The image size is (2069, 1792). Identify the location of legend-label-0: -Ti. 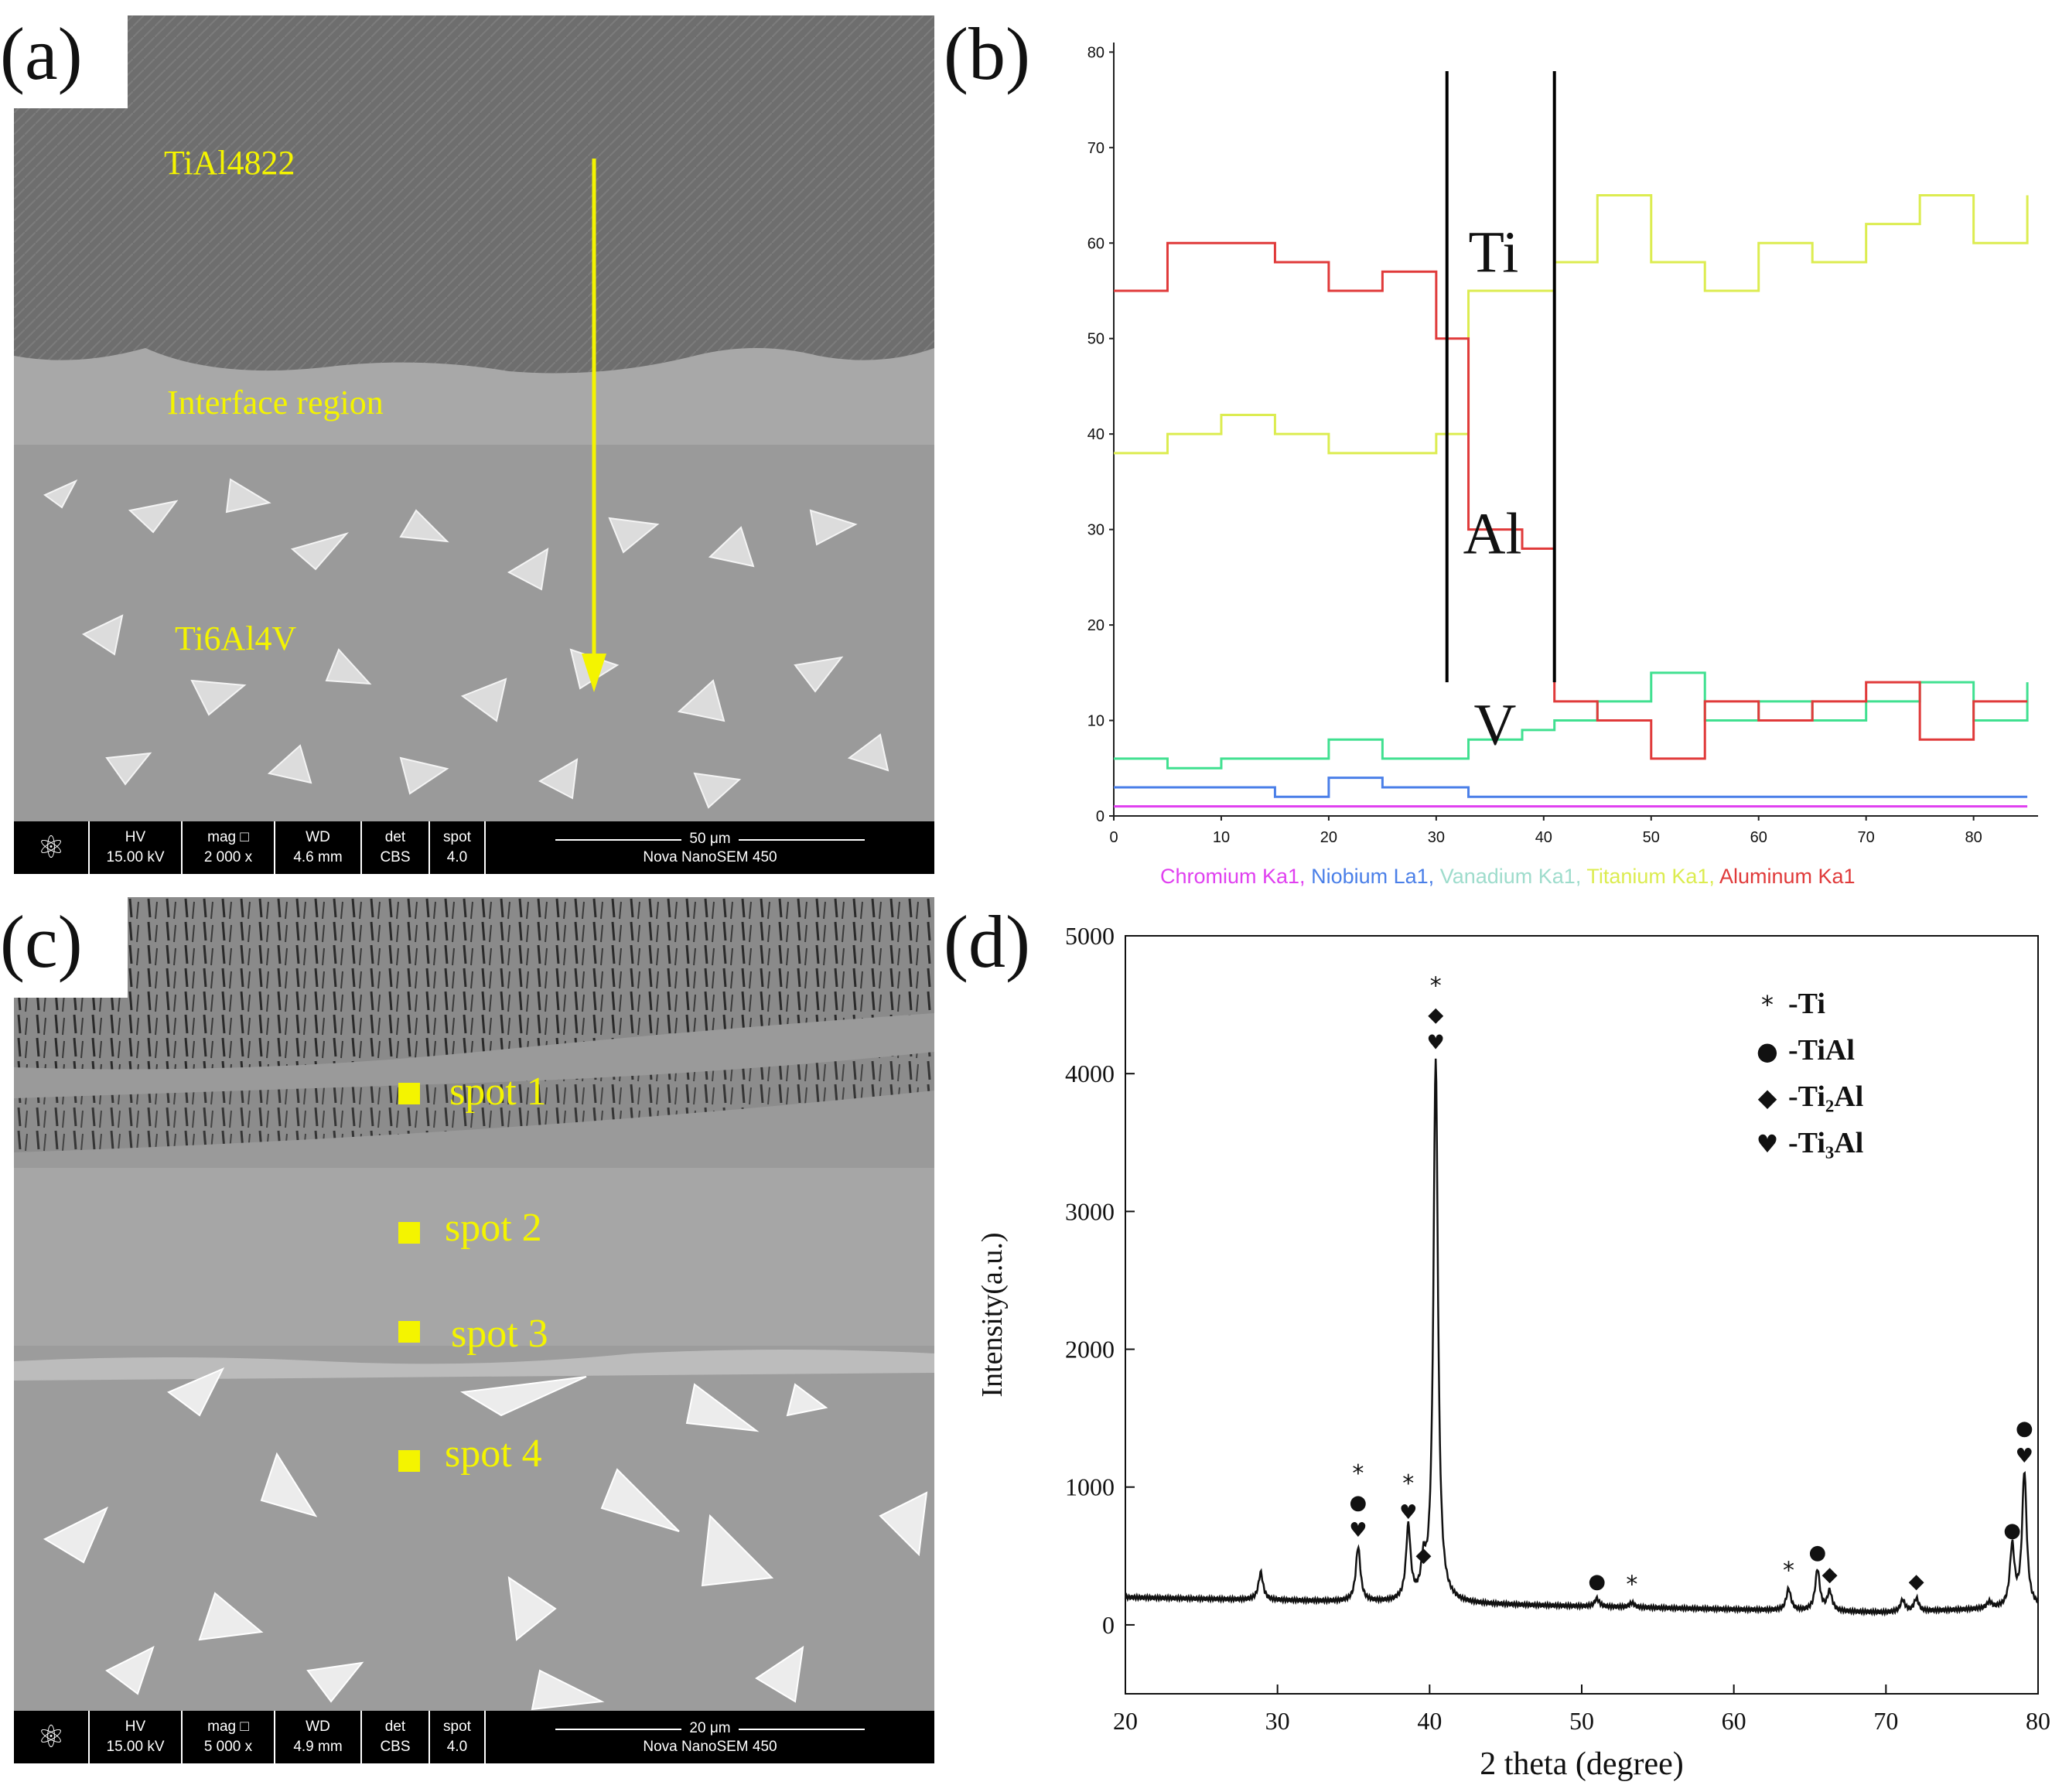
(1806, 1004).